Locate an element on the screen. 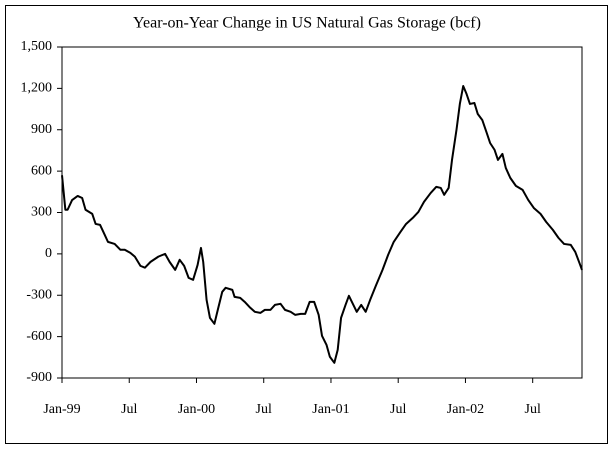 The height and width of the screenshot is (450, 614). y-tick-label: 900 is located at coordinates (41, 129).